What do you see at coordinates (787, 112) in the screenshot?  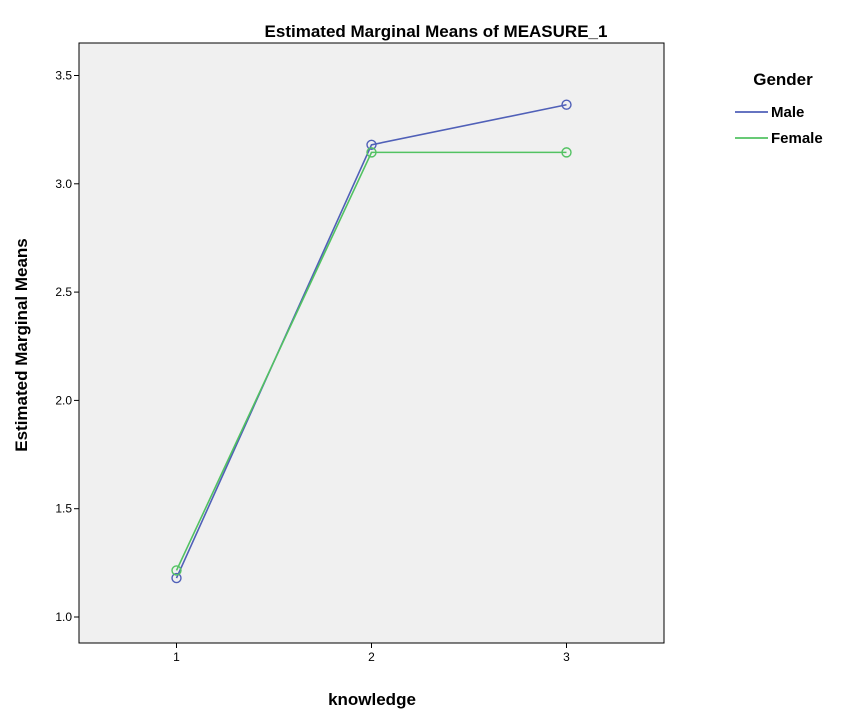 I see `legend-label: Male` at bounding box center [787, 112].